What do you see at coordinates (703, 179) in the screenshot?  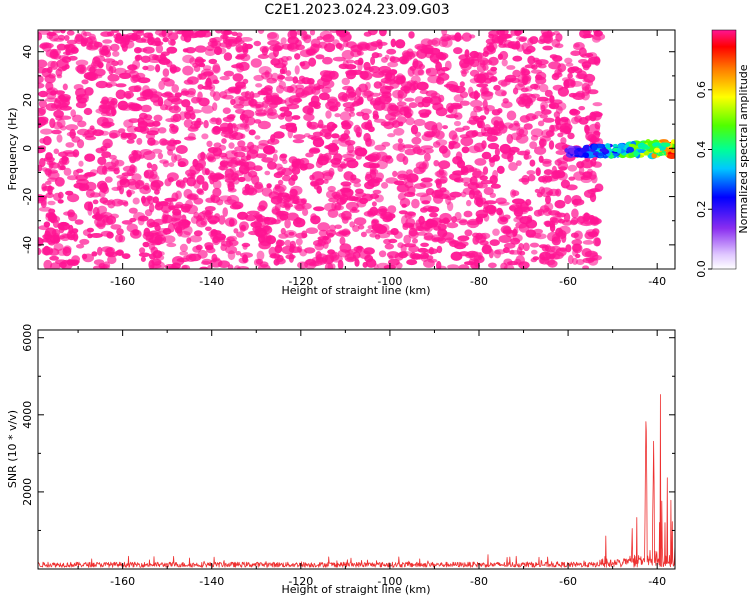 I see `colorbar-ticks: 0.0 0.2 0.4 0.6` at bounding box center [703, 179].